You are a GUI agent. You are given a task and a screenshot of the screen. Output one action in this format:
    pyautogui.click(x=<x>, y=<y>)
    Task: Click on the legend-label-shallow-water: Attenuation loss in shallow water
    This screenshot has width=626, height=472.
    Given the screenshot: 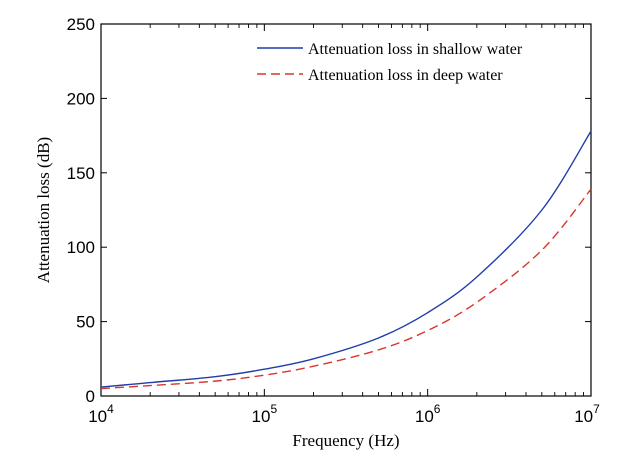 What is the action you would take?
    pyautogui.click(x=415, y=49)
    